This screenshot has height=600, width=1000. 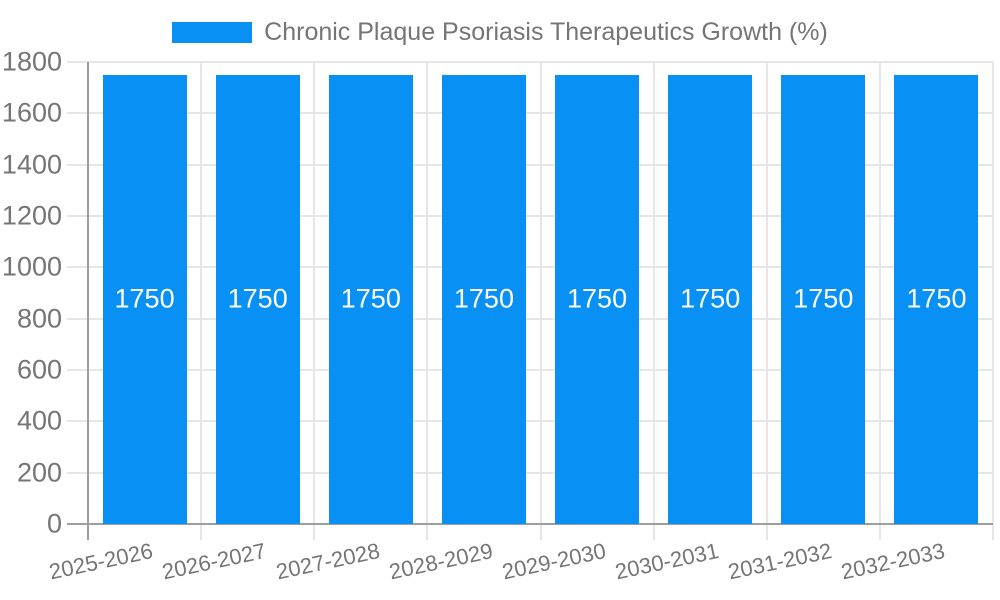 What do you see at coordinates (31, 61) in the screenshot?
I see `y-axis-tick-label: 1800` at bounding box center [31, 61].